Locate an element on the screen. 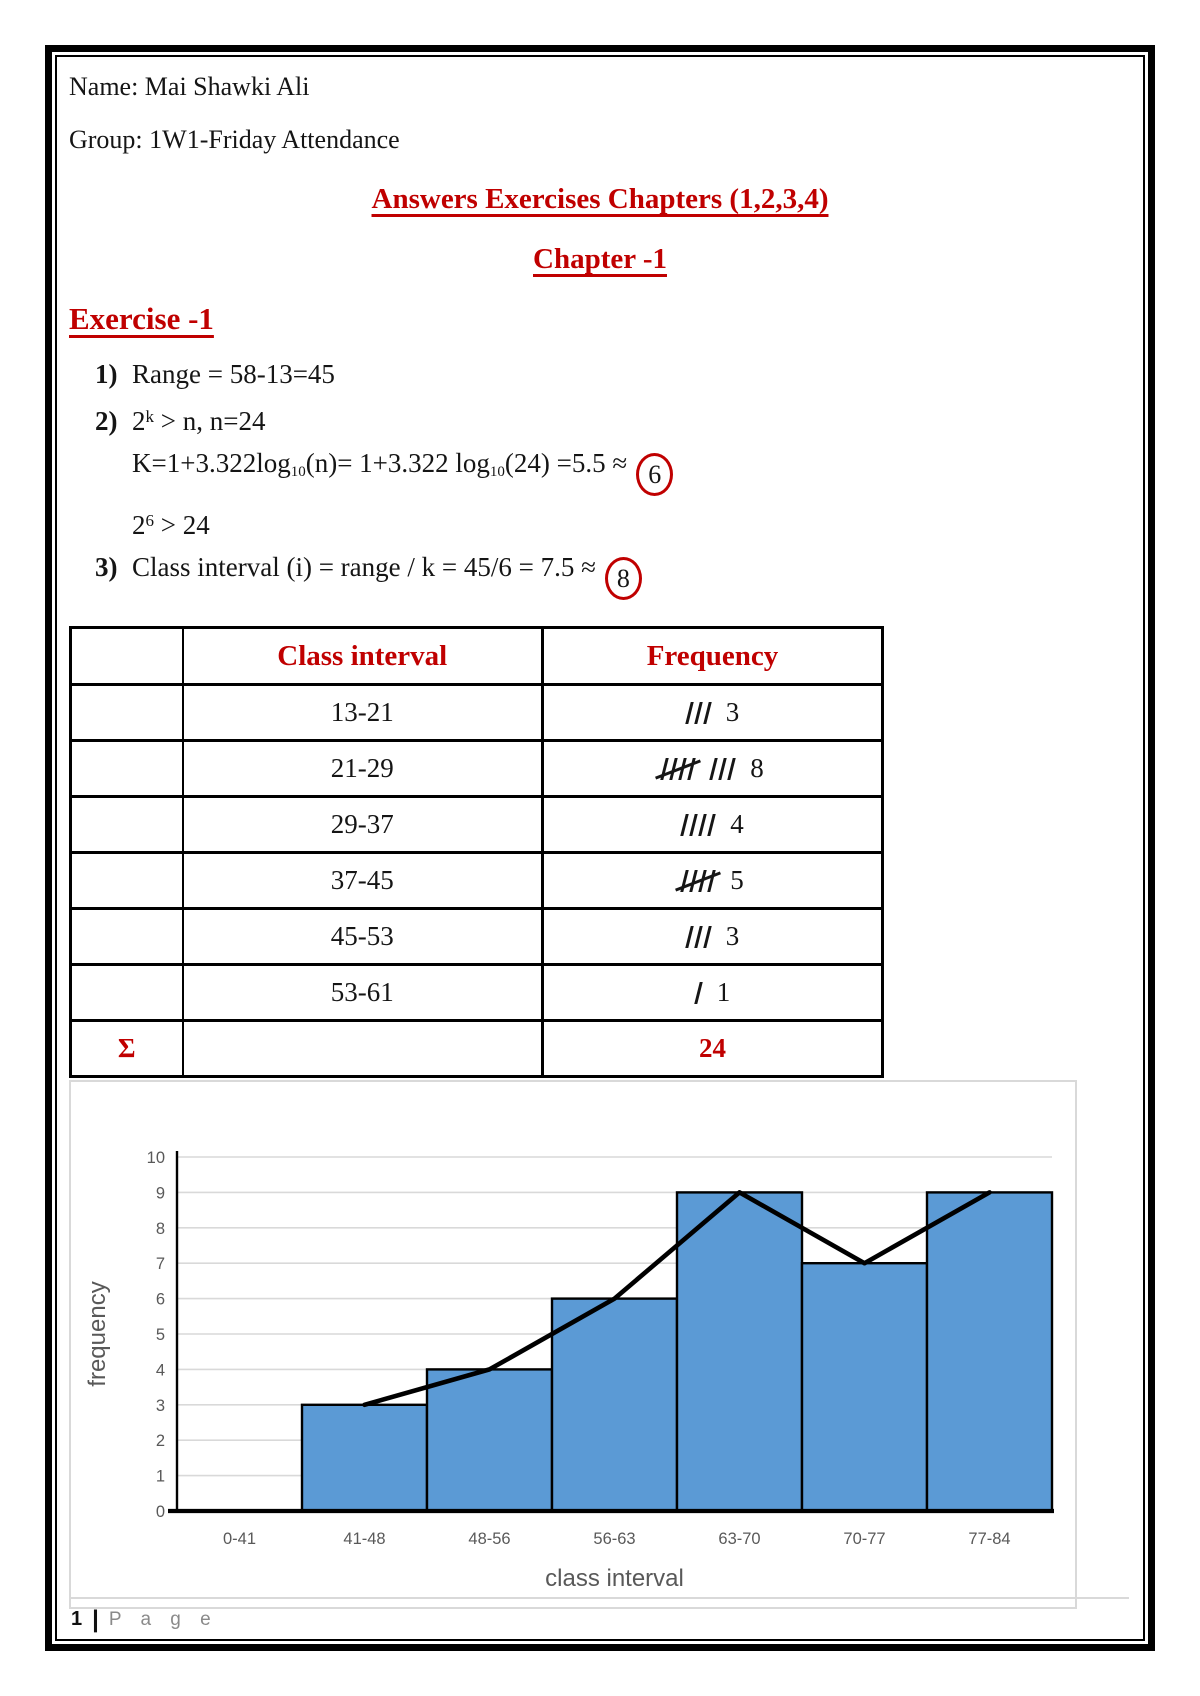 The image size is (1200, 1696). tally-marks: 4 is located at coordinates (712, 824).